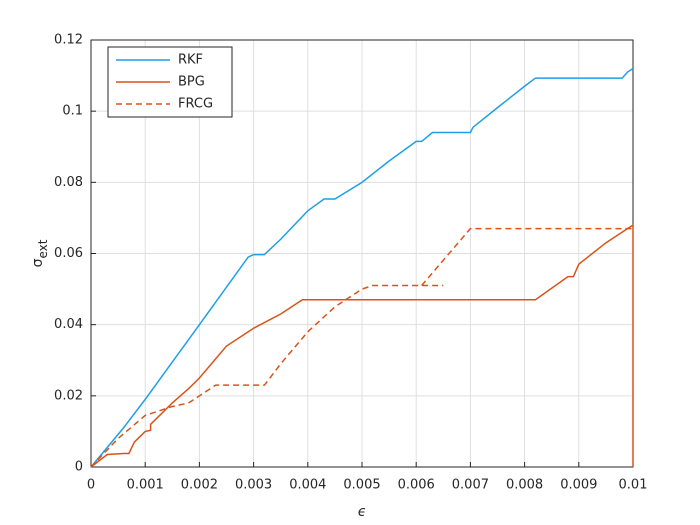  What do you see at coordinates (72, 111) in the screenshot?
I see `y-tick-label: 0.1` at bounding box center [72, 111].